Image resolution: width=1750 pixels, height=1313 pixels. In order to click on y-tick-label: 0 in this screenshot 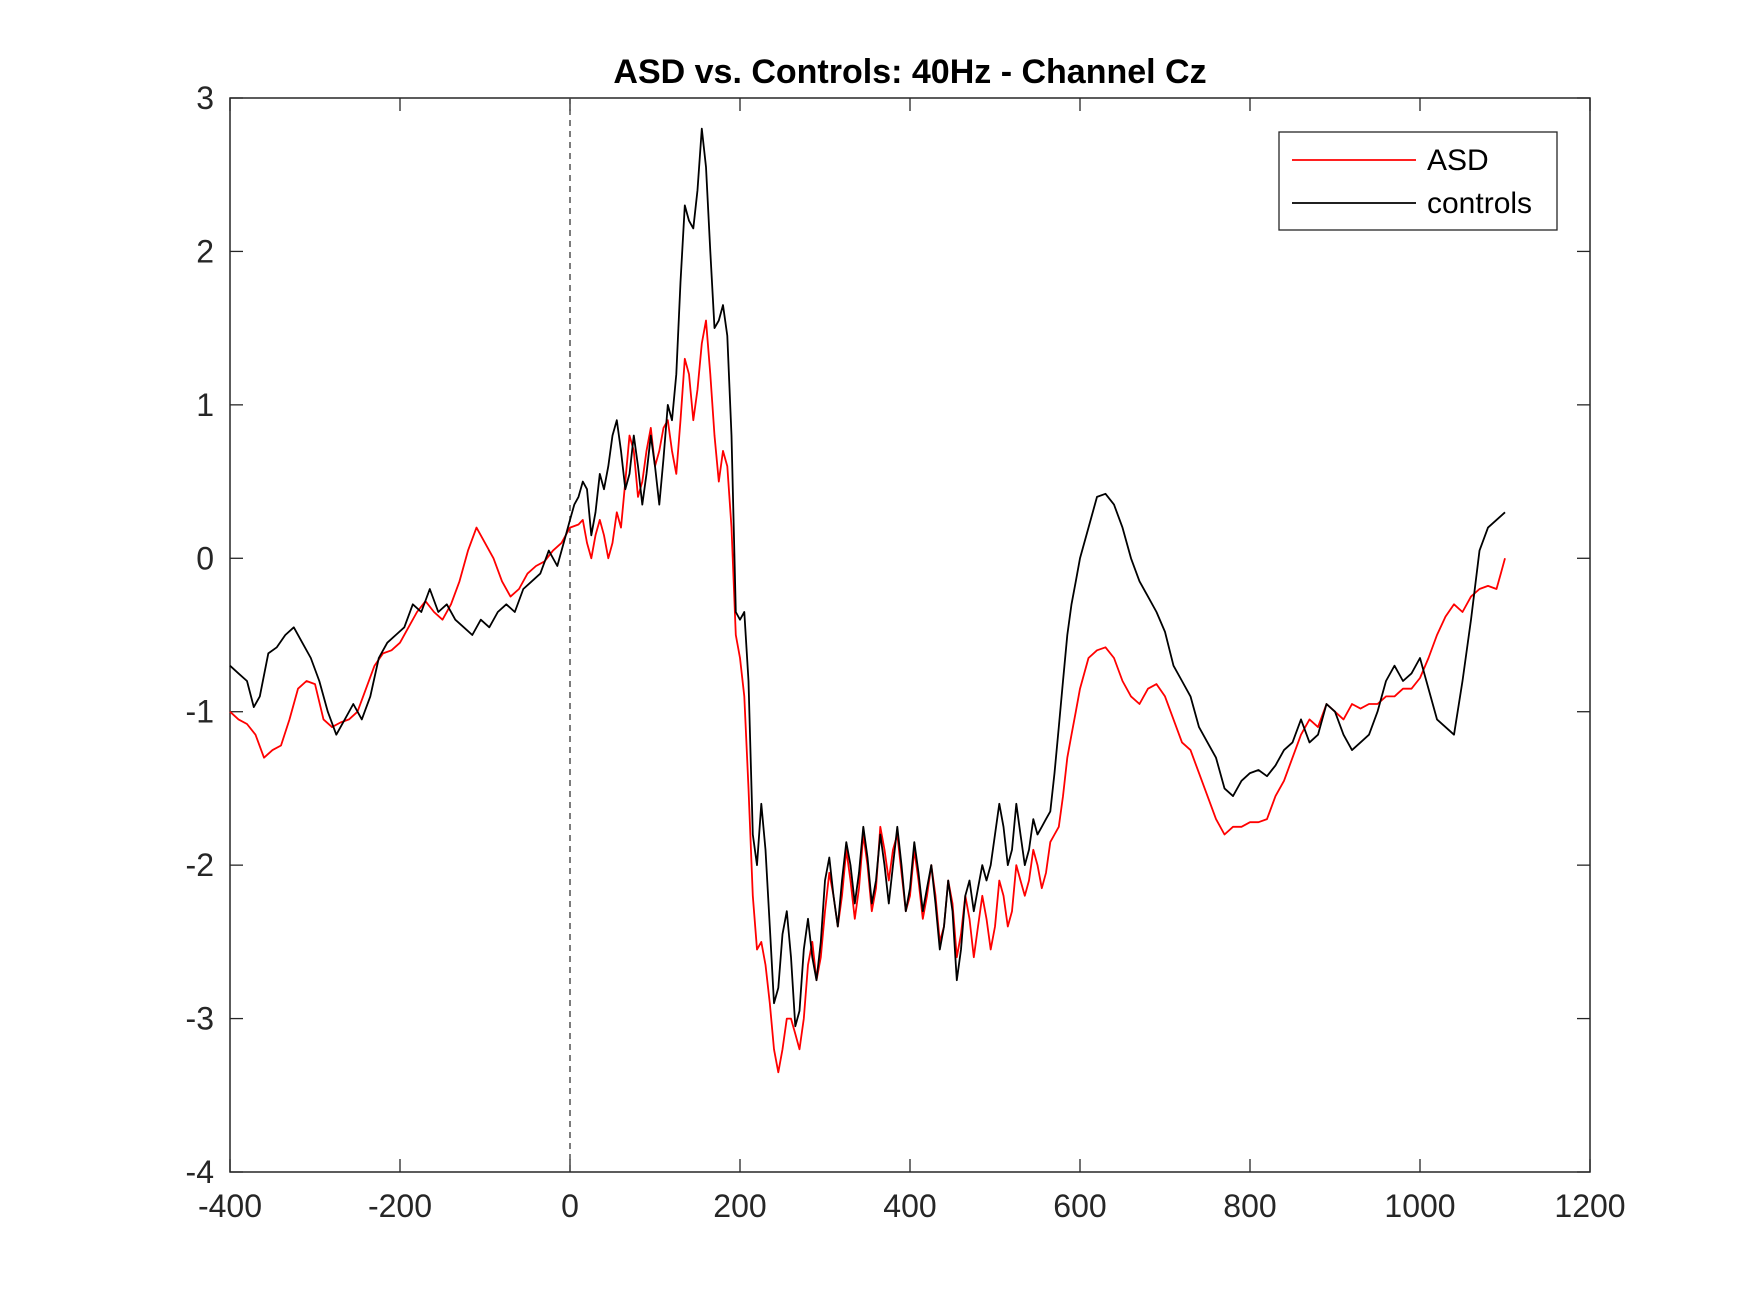, I will do `click(205, 558)`.